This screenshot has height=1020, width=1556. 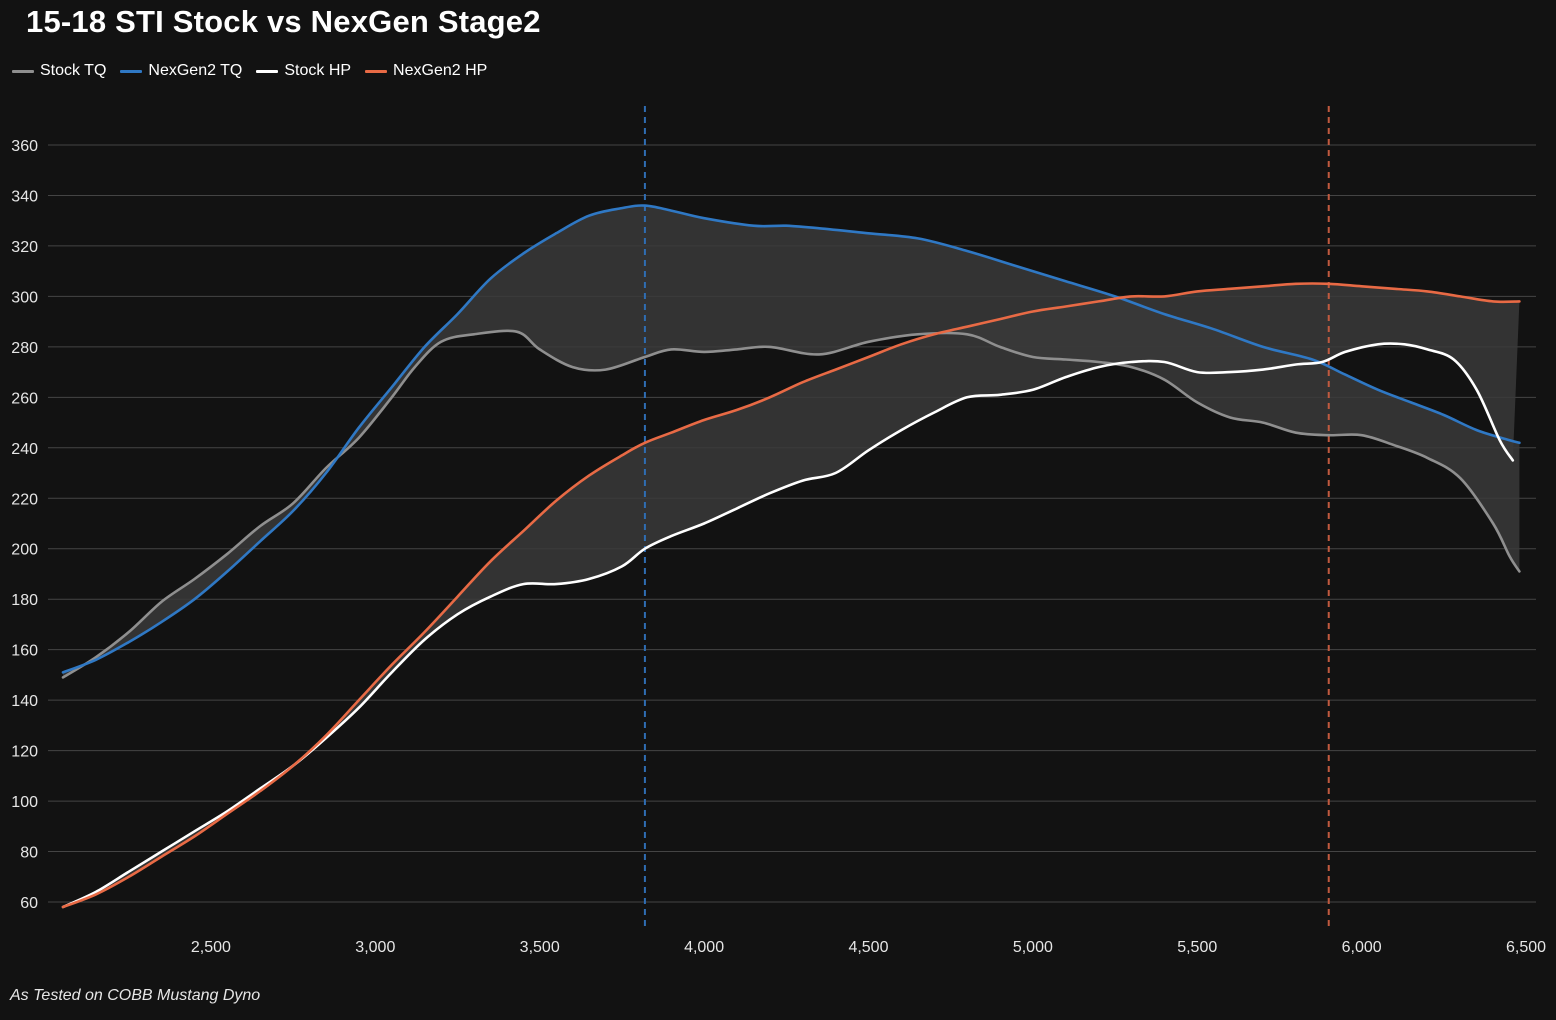 What do you see at coordinates (24, 802) in the screenshot?
I see `y-tick-label: 100` at bounding box center [24, 802].